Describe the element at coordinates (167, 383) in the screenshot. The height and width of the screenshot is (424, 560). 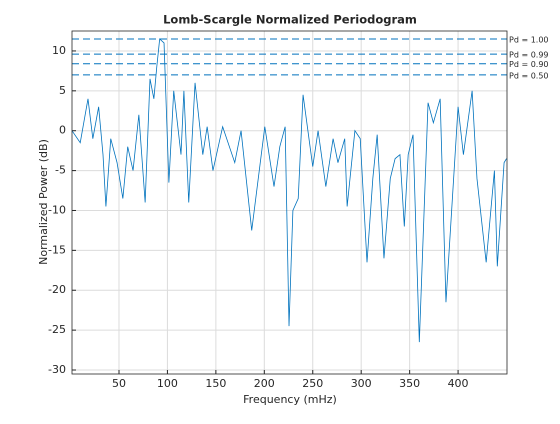
I see `x-tick-label: 100` at that location.